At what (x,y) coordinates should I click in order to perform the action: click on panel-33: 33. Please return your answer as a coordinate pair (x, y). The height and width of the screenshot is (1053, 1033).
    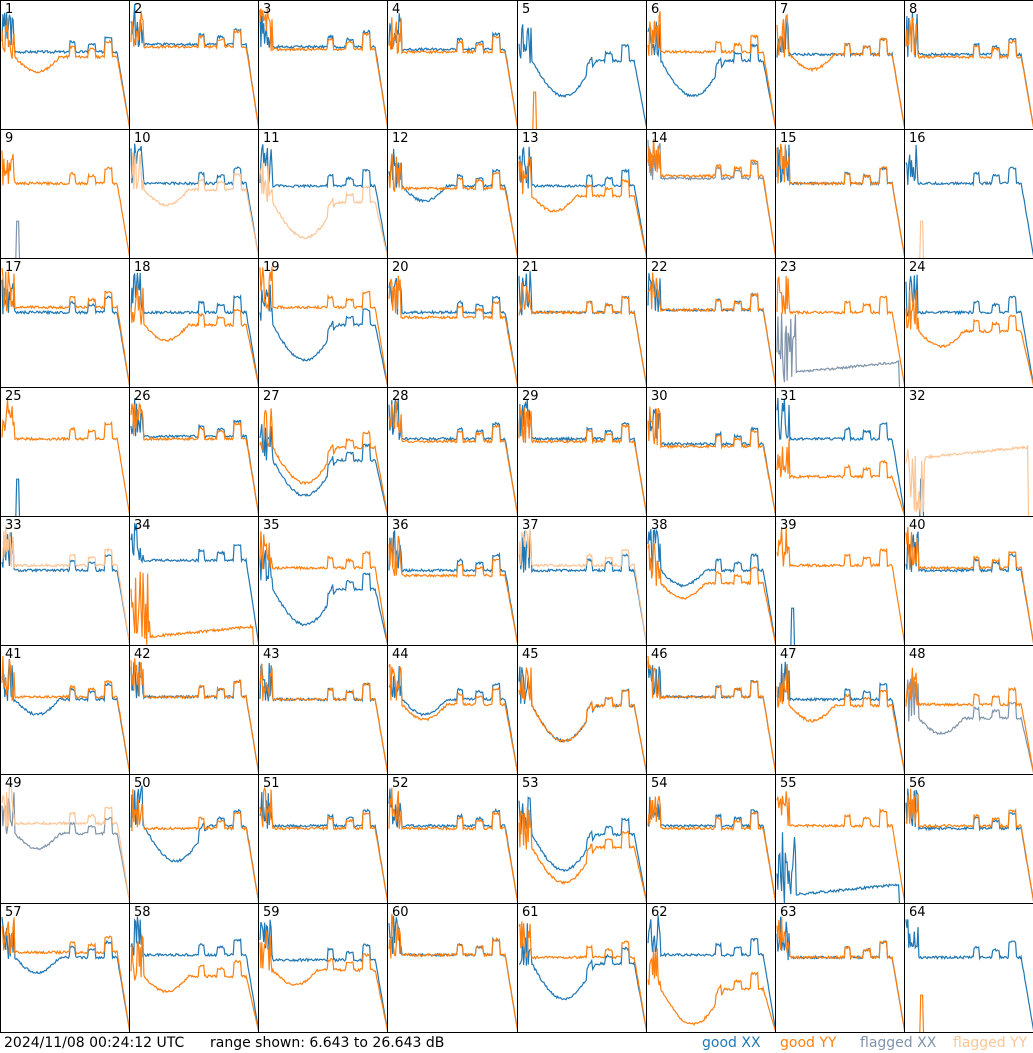
    Looking at the image, I should click on (65, 581).